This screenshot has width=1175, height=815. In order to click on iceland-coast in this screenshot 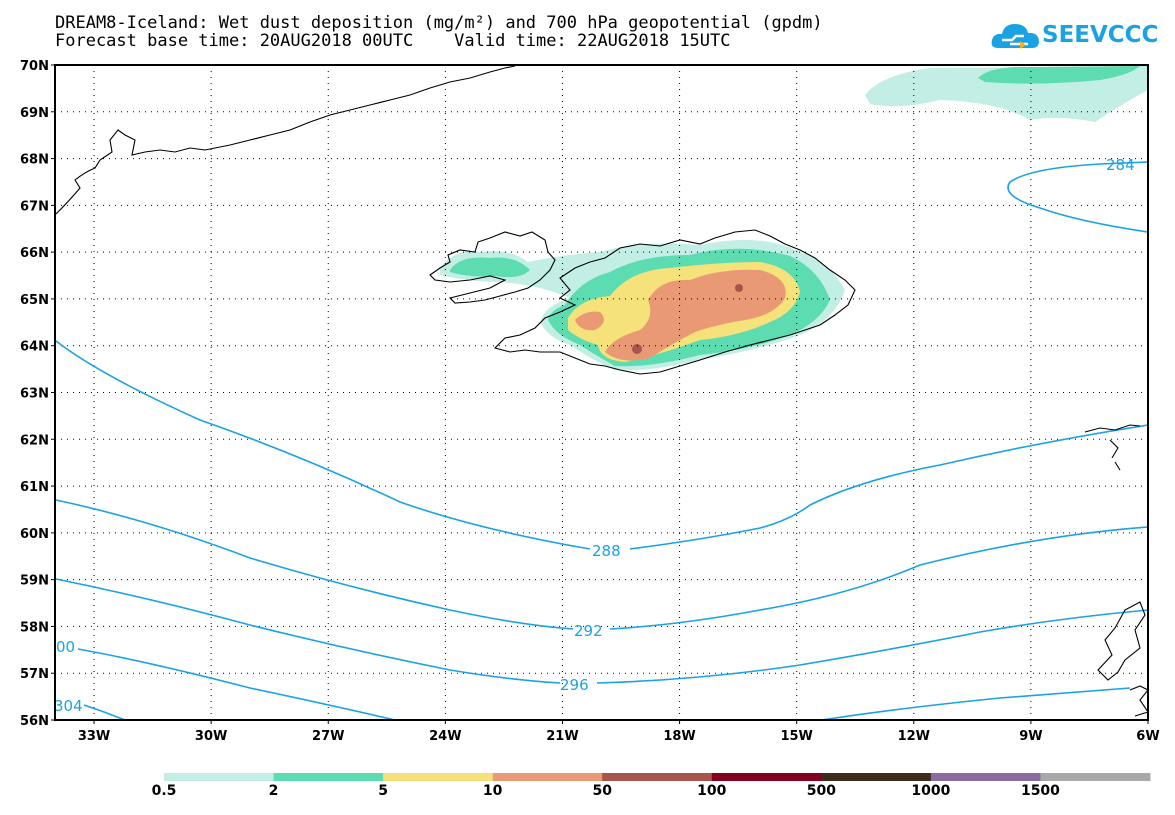, I will do `click(642, 302)`.